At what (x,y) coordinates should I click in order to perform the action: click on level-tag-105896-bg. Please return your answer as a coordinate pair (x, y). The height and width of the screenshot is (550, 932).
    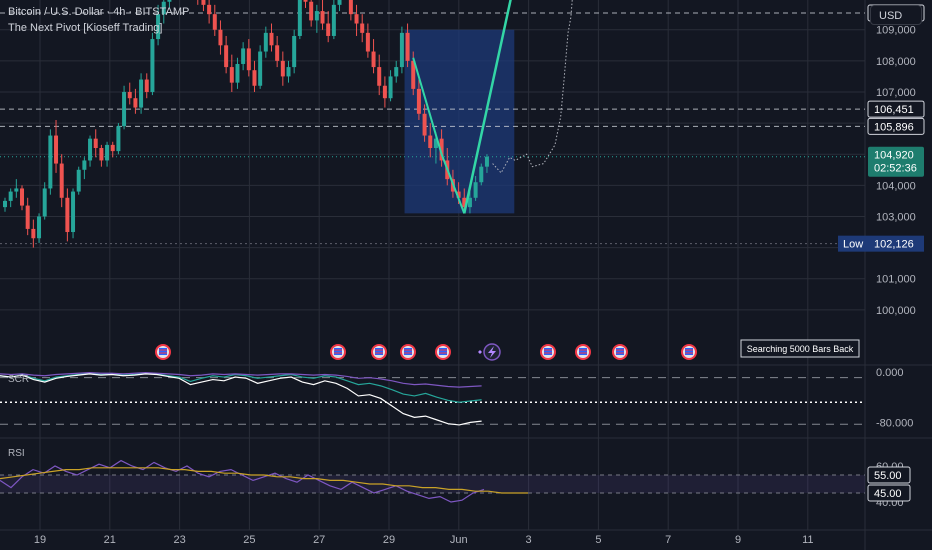
    Looking at the image, I should click on (896, 126).